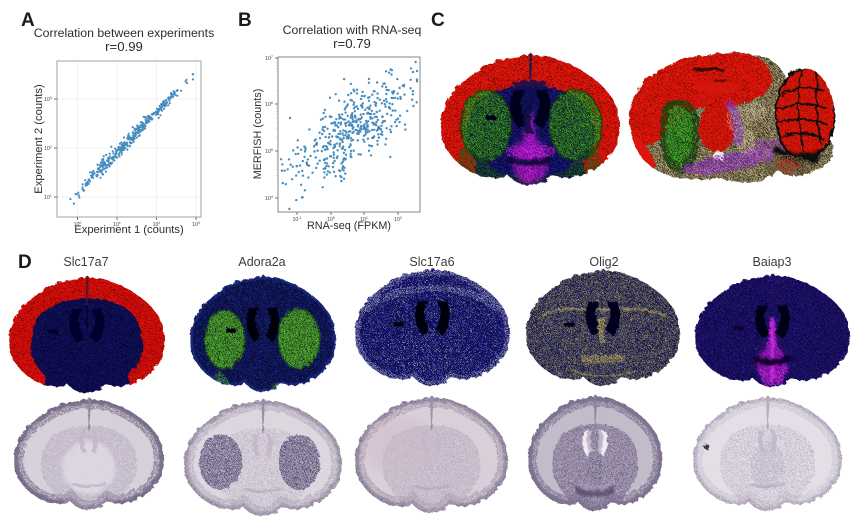  What do you see at coordinates (25, 262) in the screenshot?
I see `svg-text: D` at bounding box center [25, 262].